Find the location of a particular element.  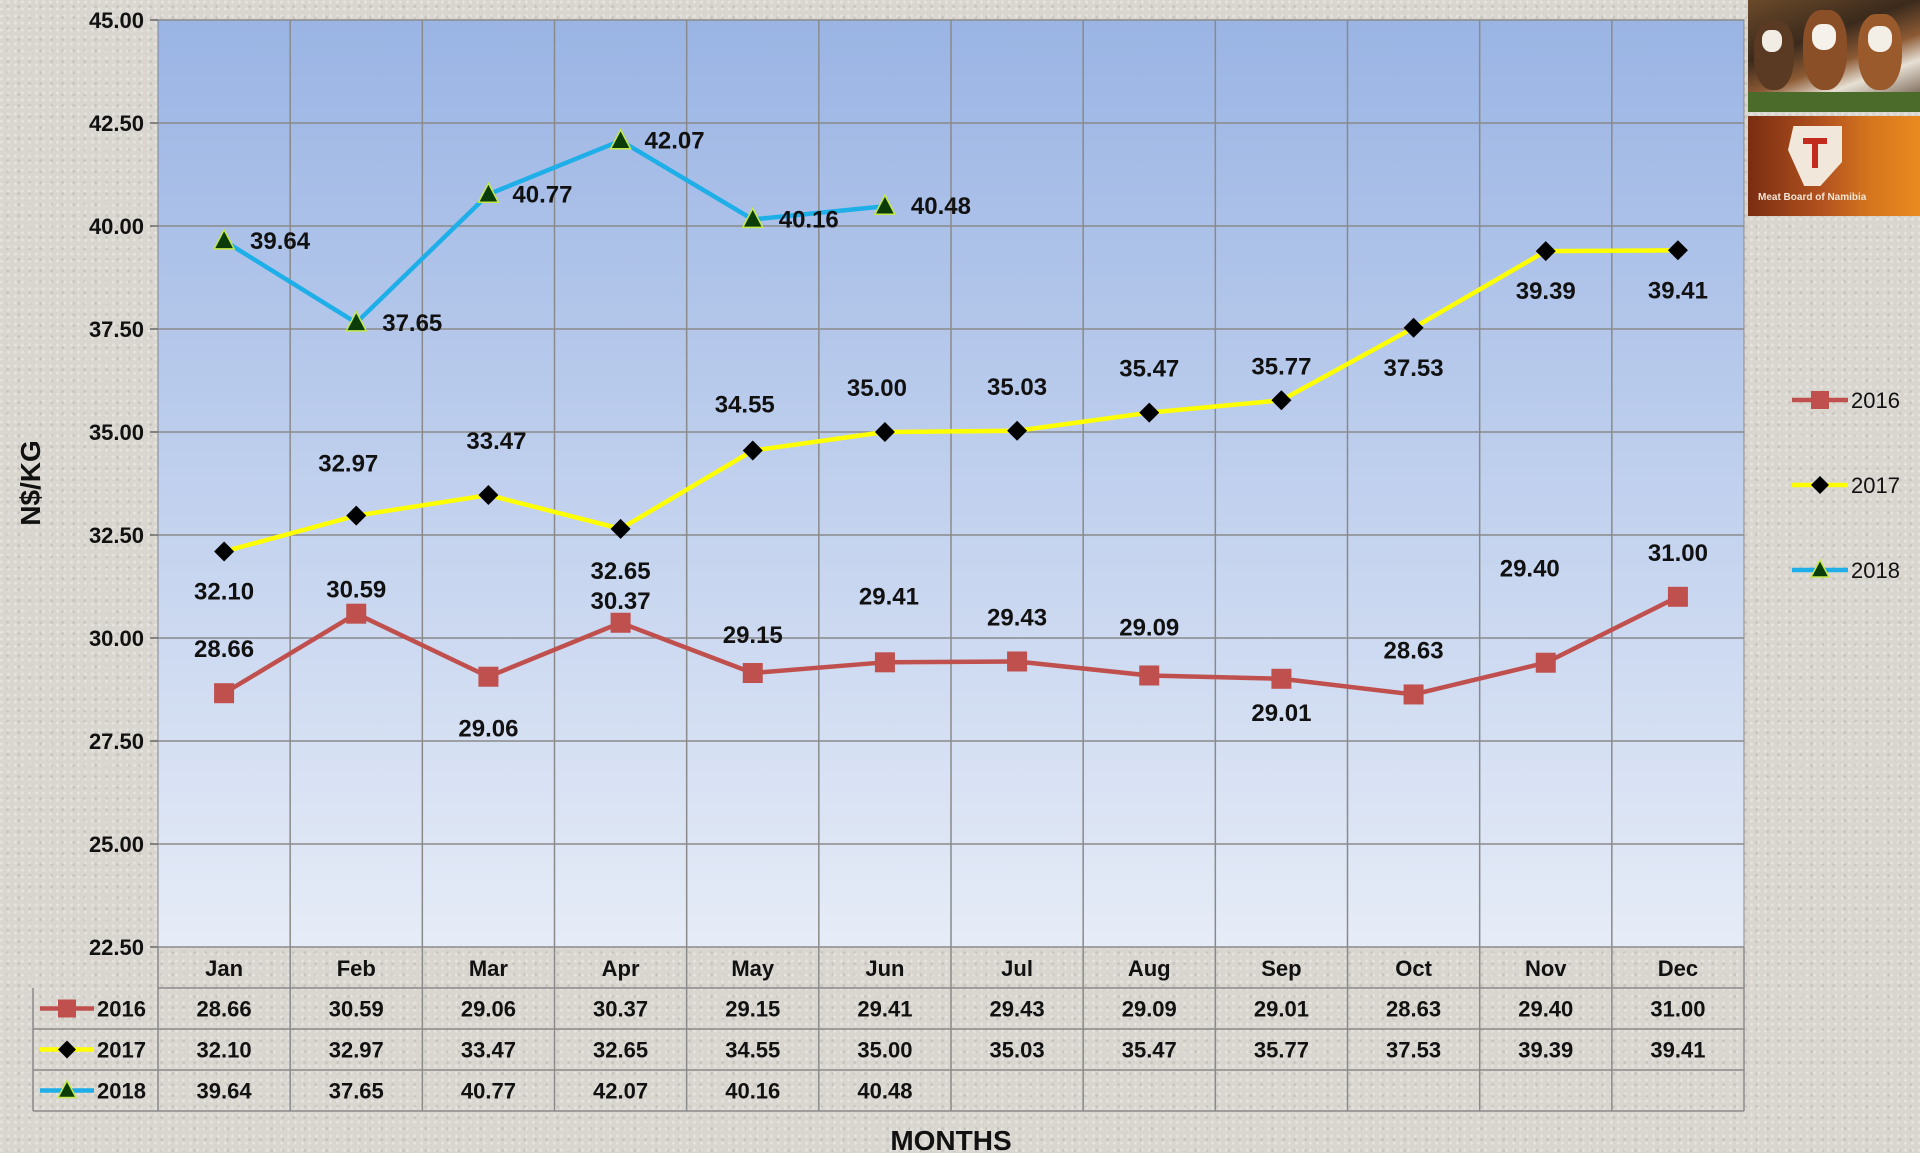

y-axis-title: N$/KG is located at coordinates (30, 483).